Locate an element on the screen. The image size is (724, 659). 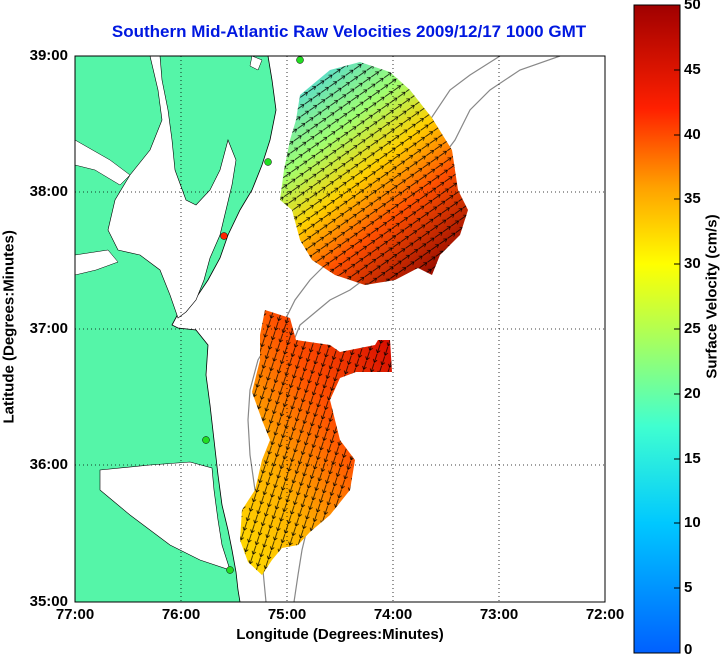
y-tick-label: 37:00 is located at coordinates (48, 328).